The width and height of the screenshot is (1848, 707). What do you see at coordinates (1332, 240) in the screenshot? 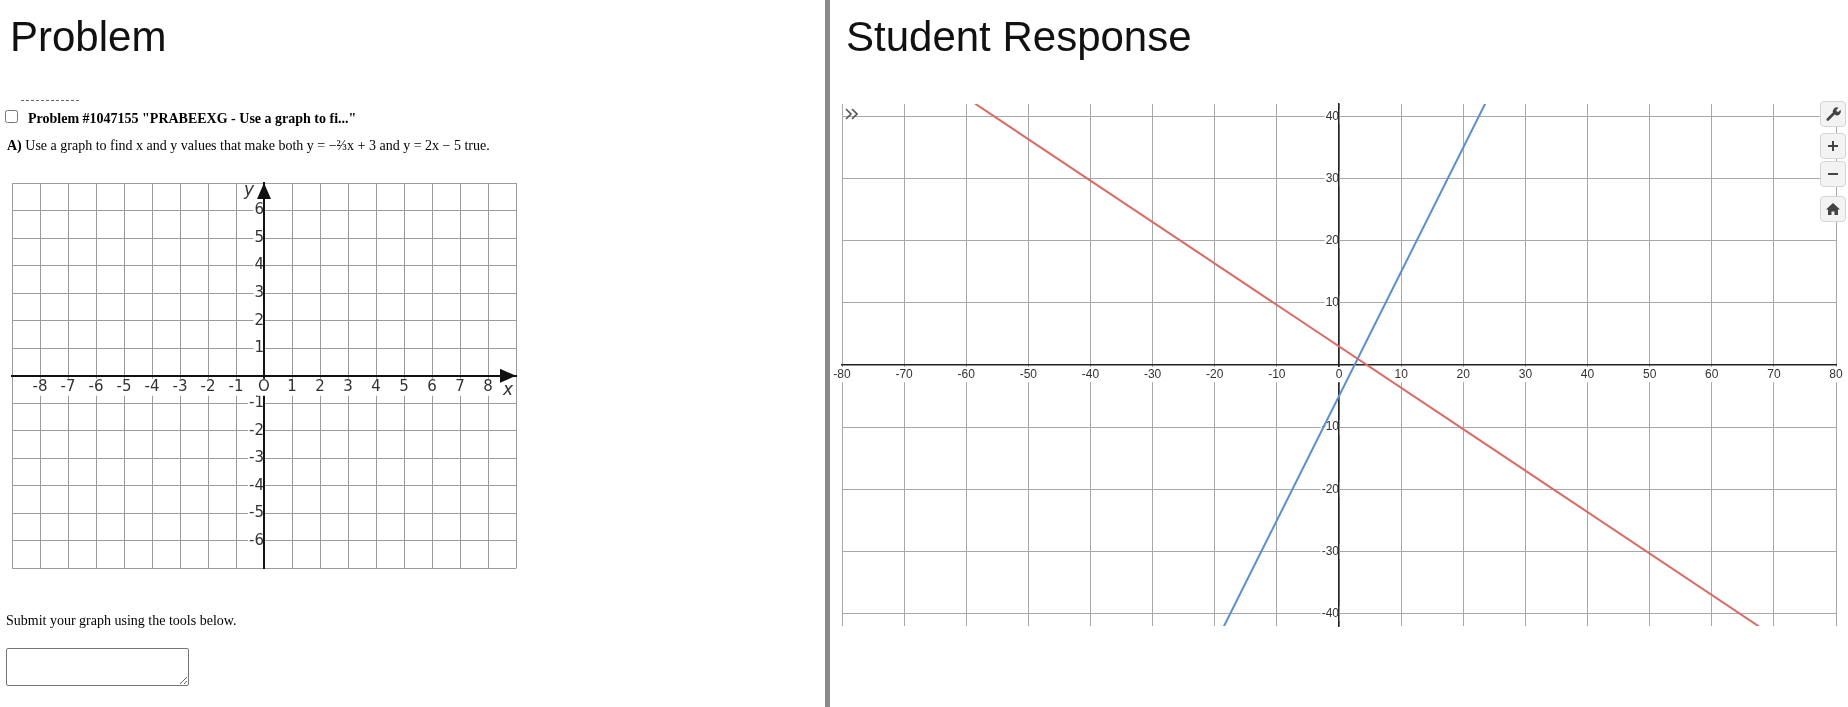
I see `y-tick-label: 20` at bounding box center [1332, 240].